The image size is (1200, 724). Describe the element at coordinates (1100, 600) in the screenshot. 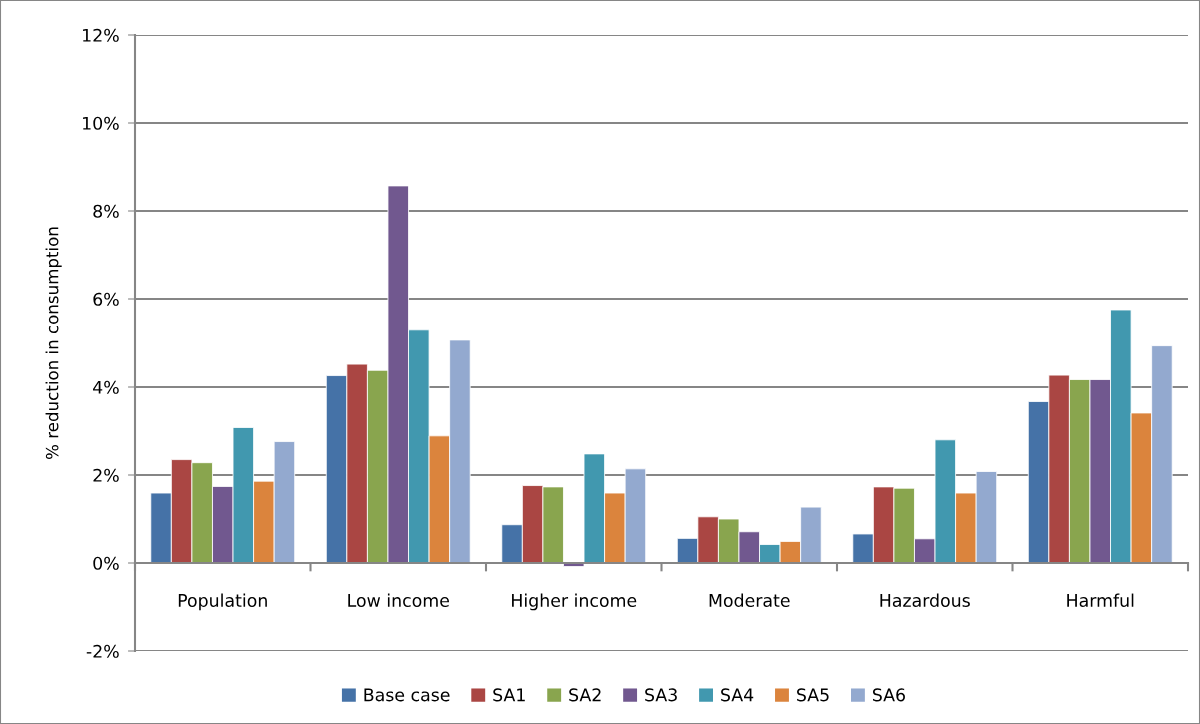

I see `x-tick-label: Harmful` at that location.